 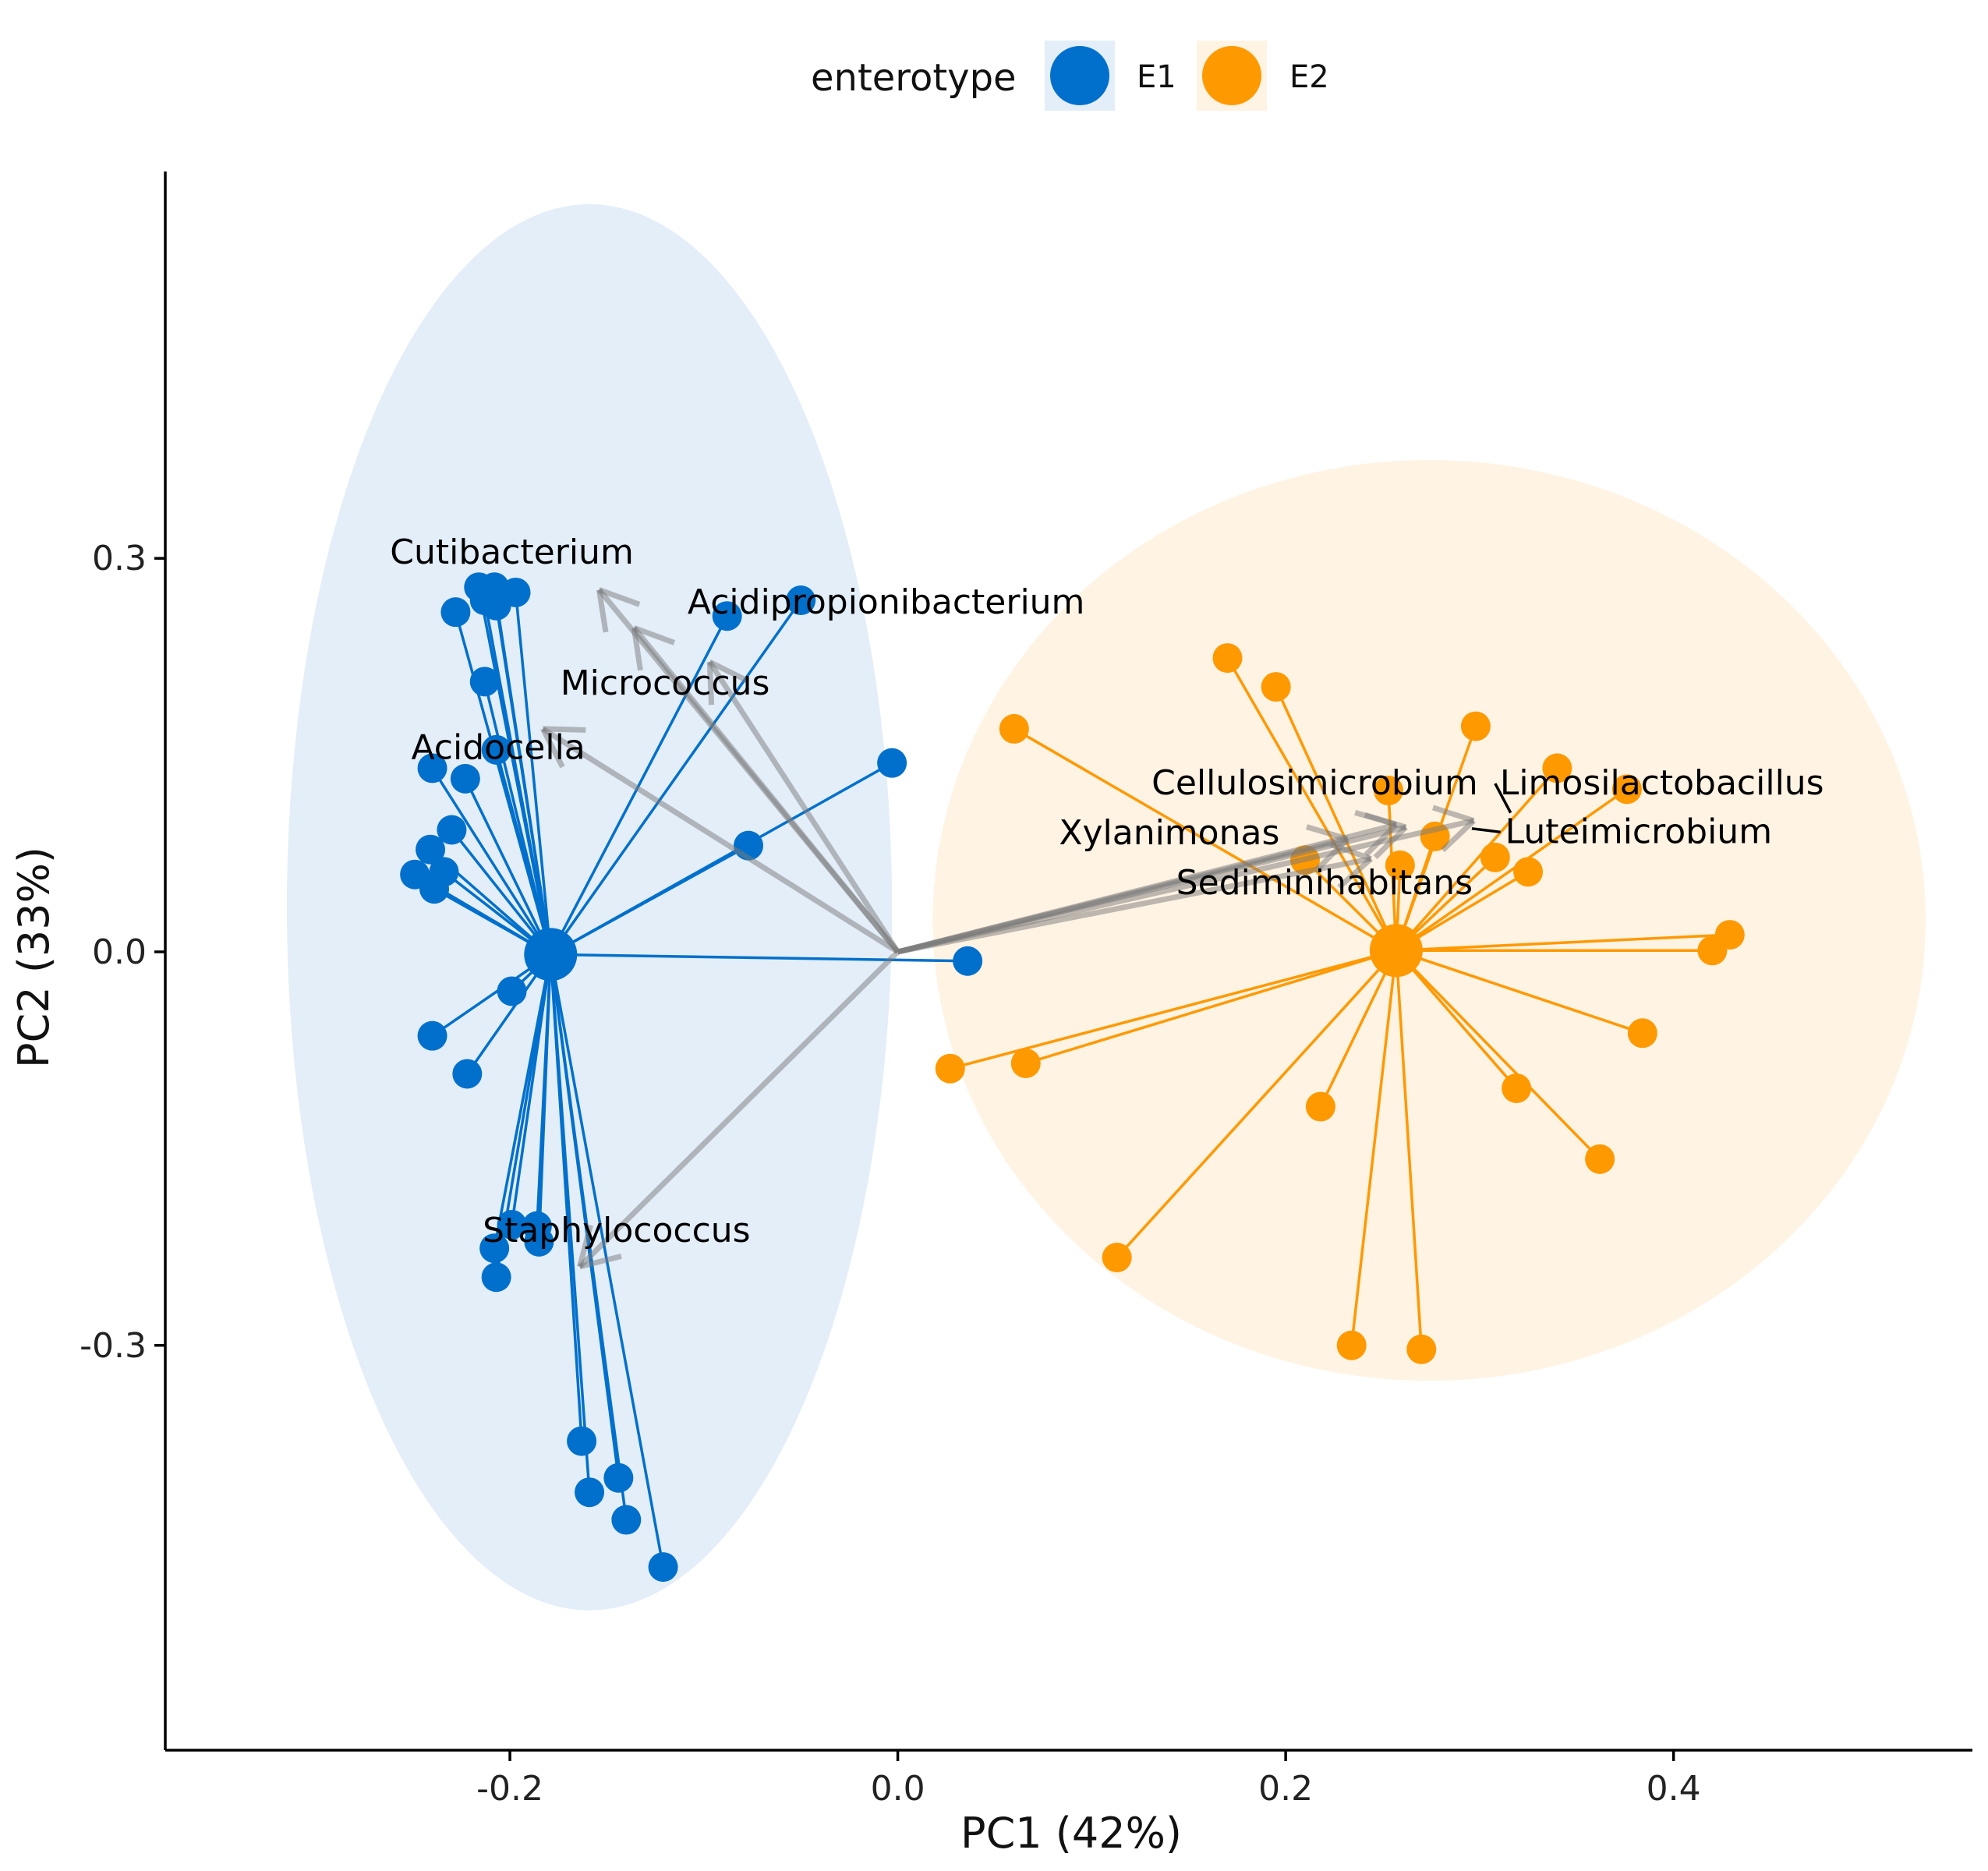 I want to click on leader-limosilactobacillus, so click(x=1503, y=798).